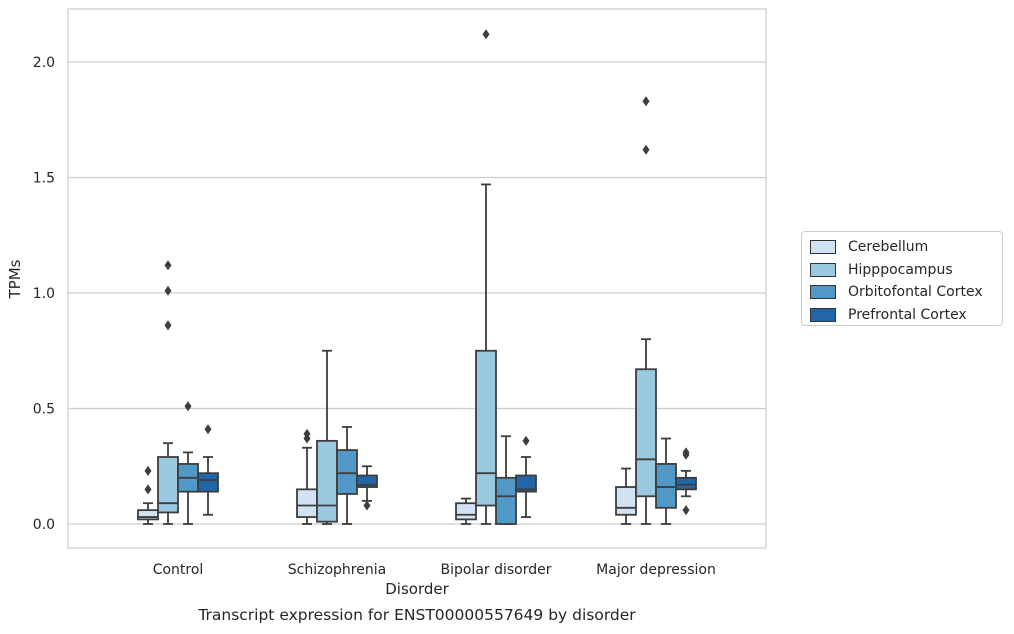  I want to click on y-axis-title: TPMs, so click(15, 279).